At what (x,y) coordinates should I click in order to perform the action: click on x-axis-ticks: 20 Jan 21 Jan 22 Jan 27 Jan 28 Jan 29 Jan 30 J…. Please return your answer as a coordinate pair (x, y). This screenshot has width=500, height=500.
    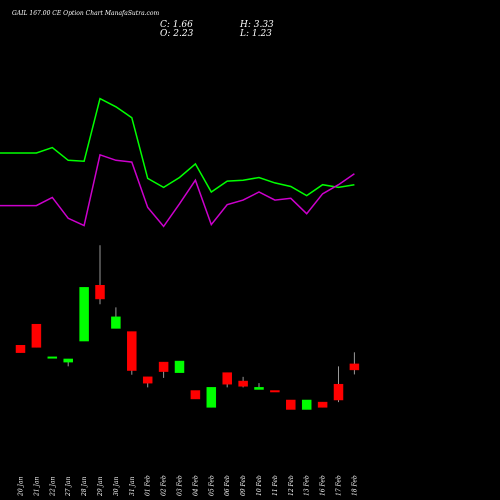
    Looking at the image, I should click on (188, 486).